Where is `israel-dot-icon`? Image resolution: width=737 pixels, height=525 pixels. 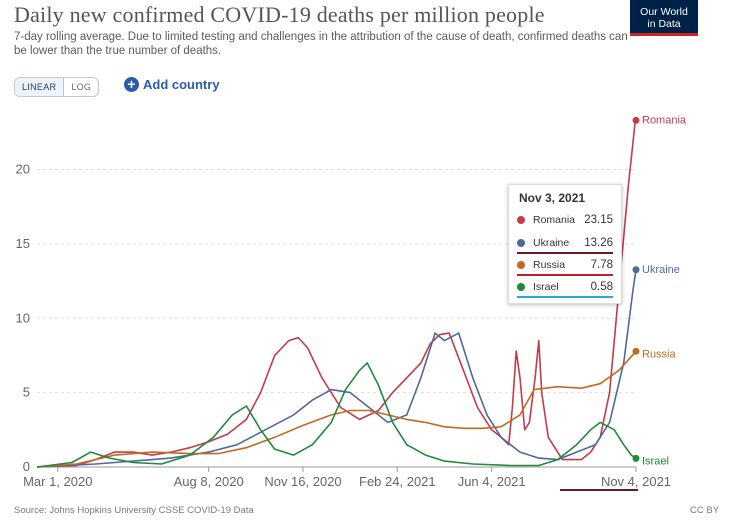
israel-dot-icon is located at coordinates (521, 287).